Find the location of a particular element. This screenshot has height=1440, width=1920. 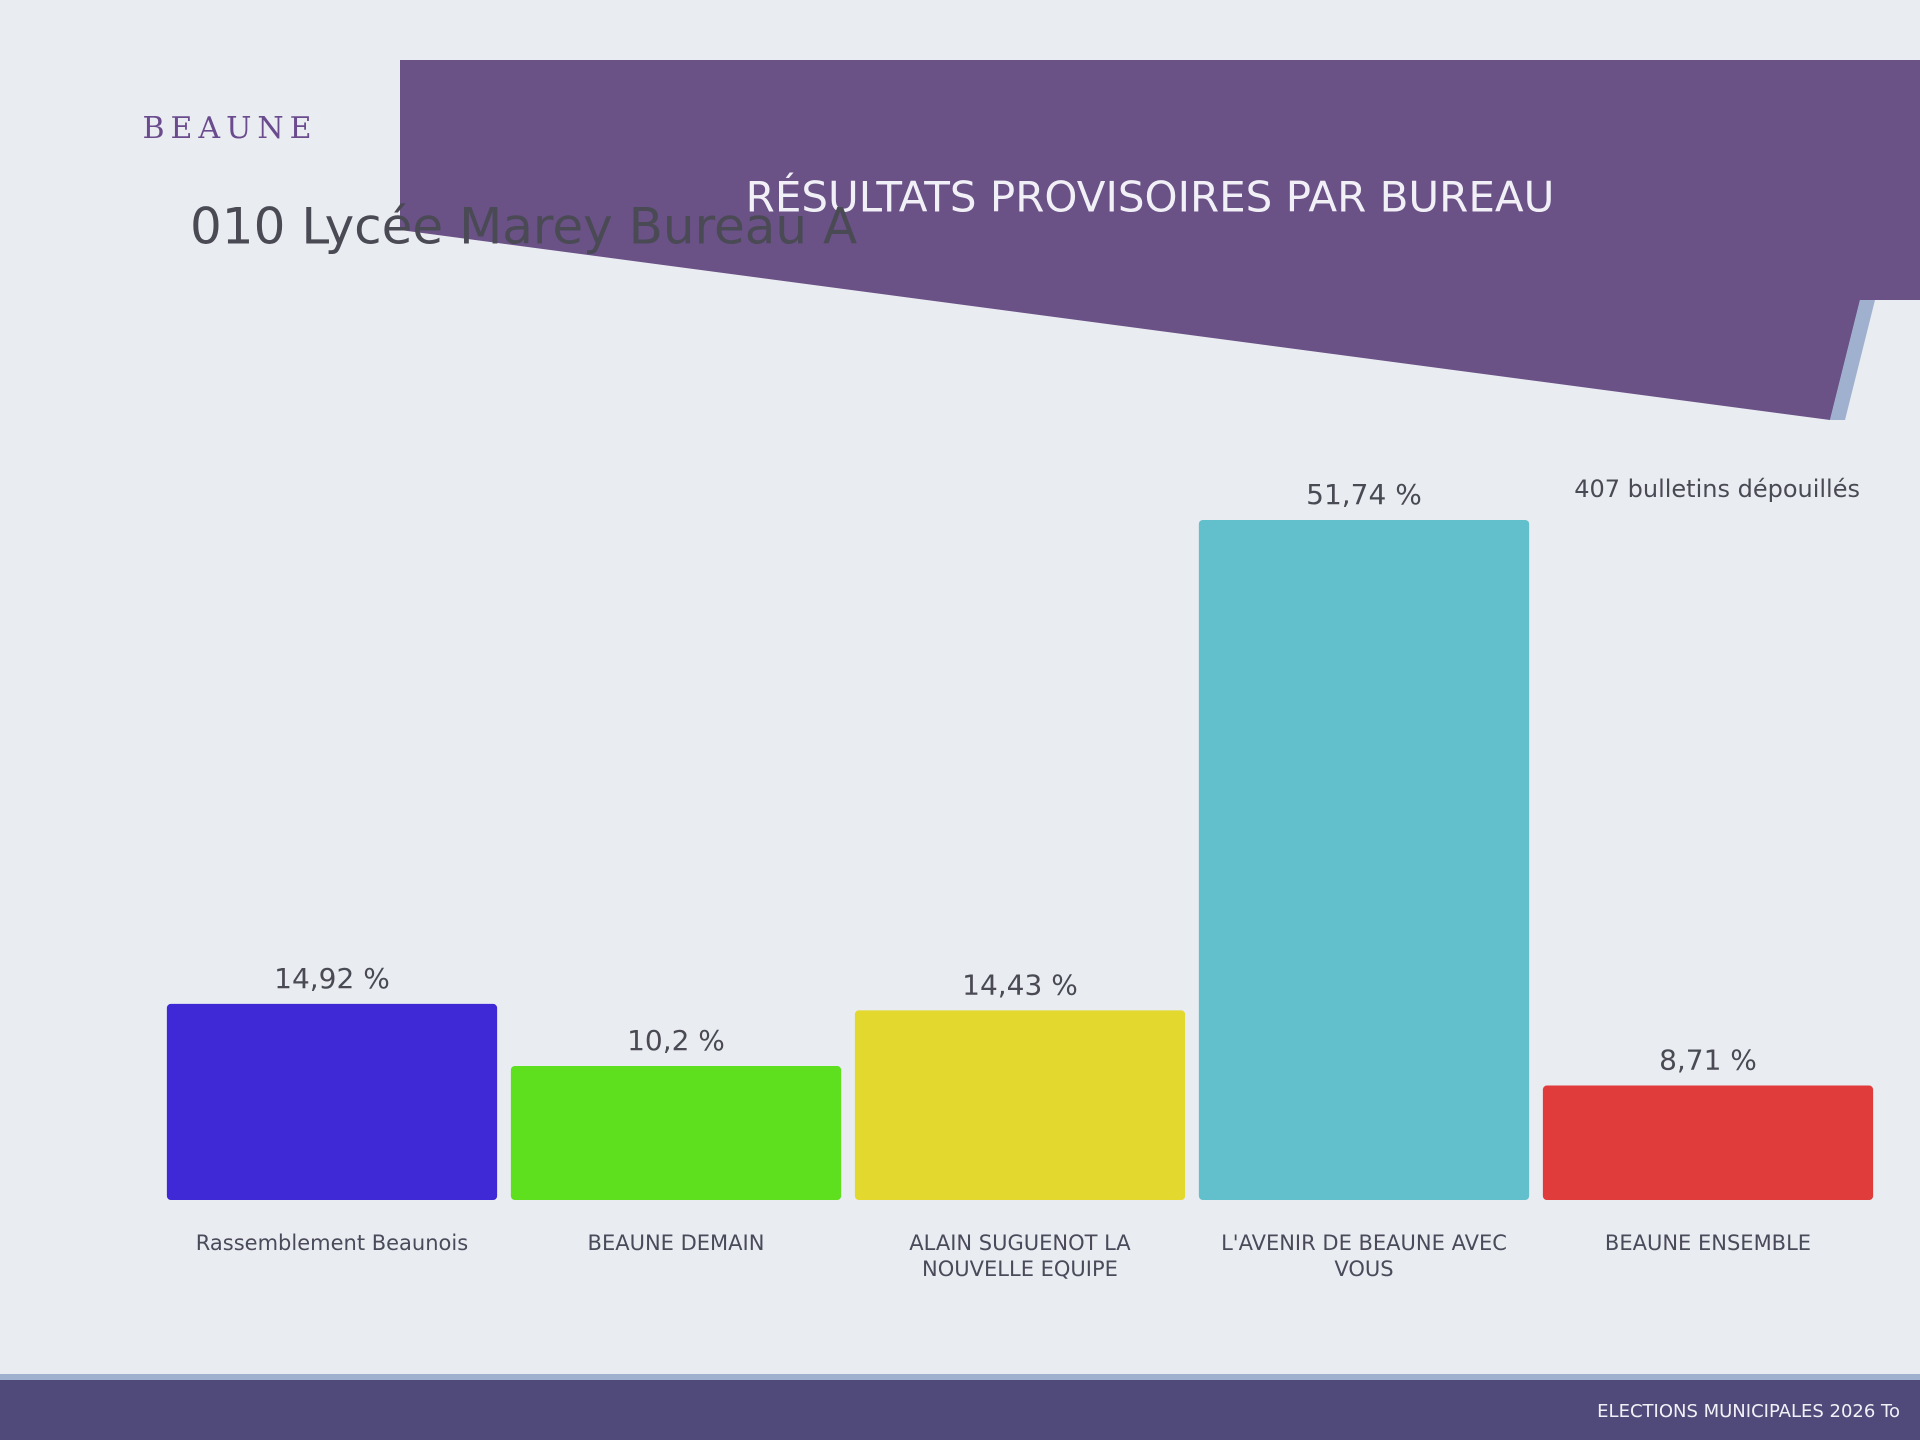

annotation: 407 bulletins dépouillés is located at coordinates (1717, 489).